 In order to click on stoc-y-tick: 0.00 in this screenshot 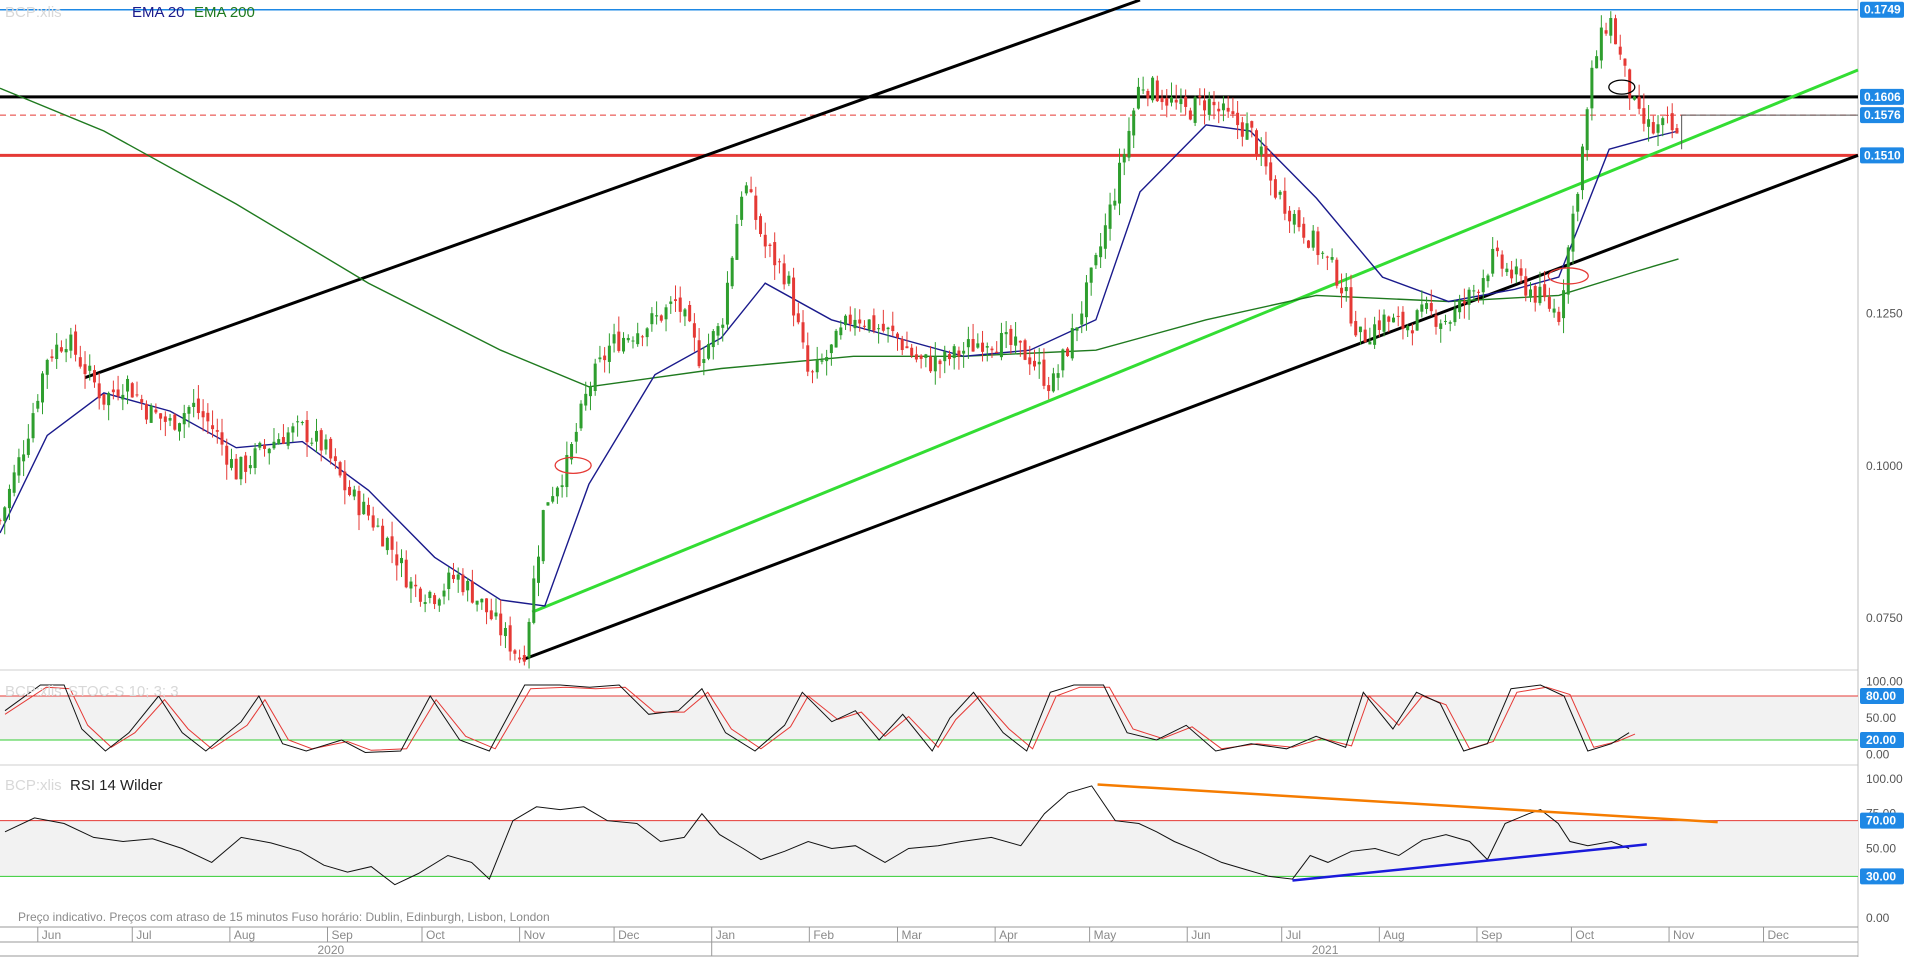, I will do `click(1878, 755)`.